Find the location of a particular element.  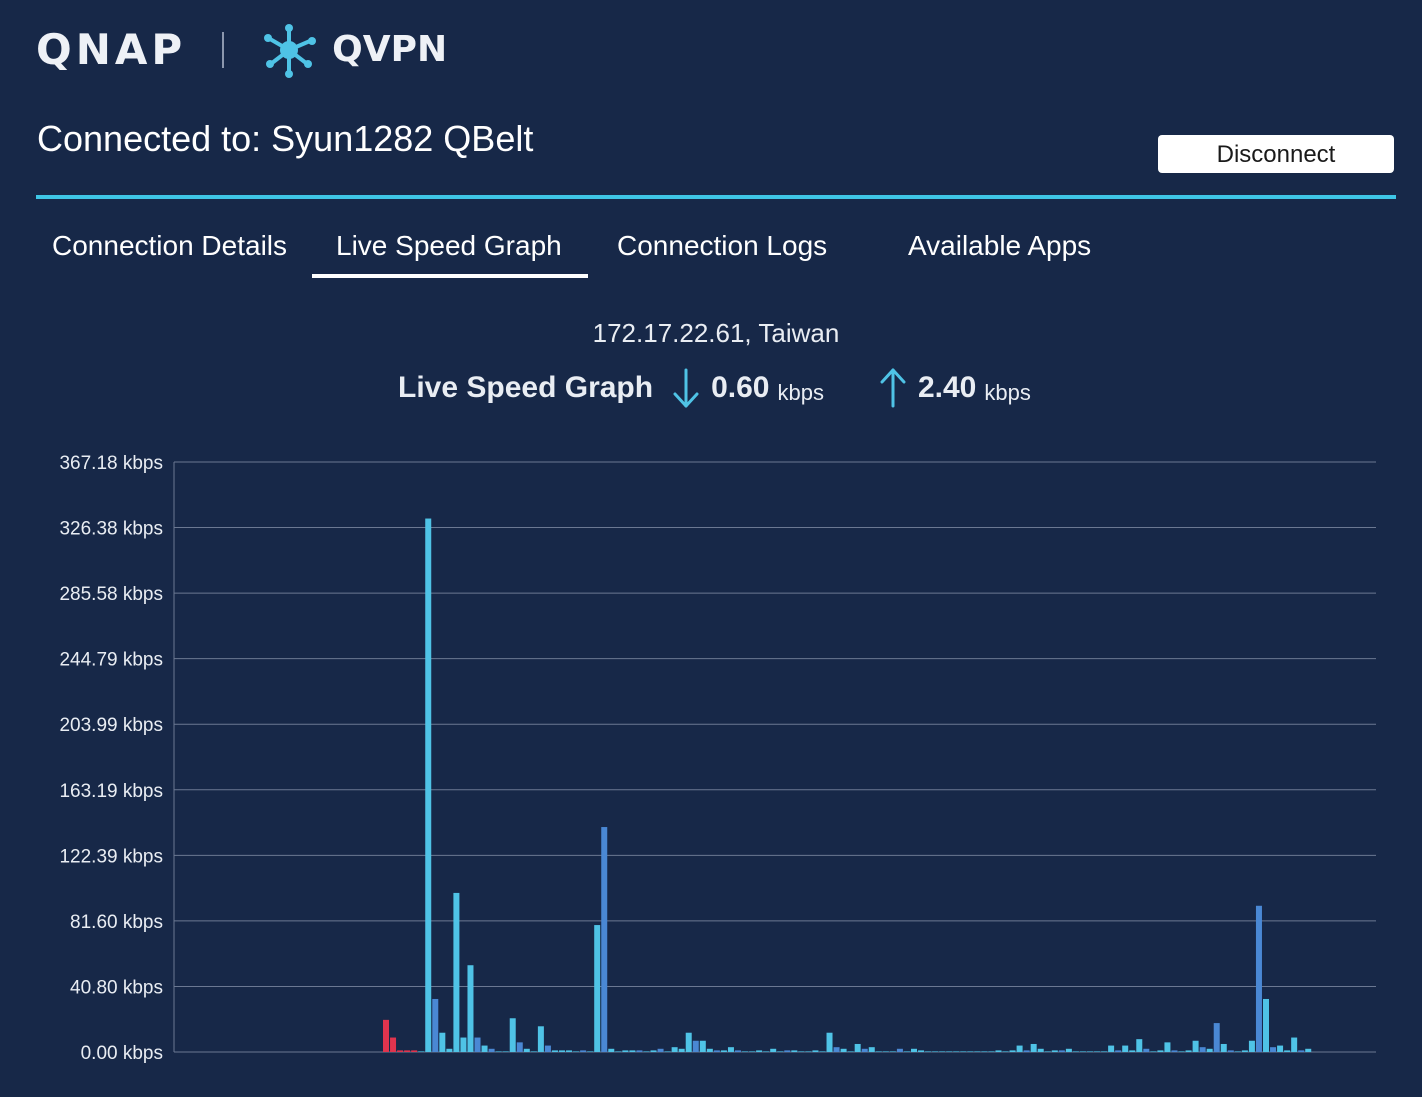

y-tick-label: 163.19 kbps is located at coordinates (111, 791).